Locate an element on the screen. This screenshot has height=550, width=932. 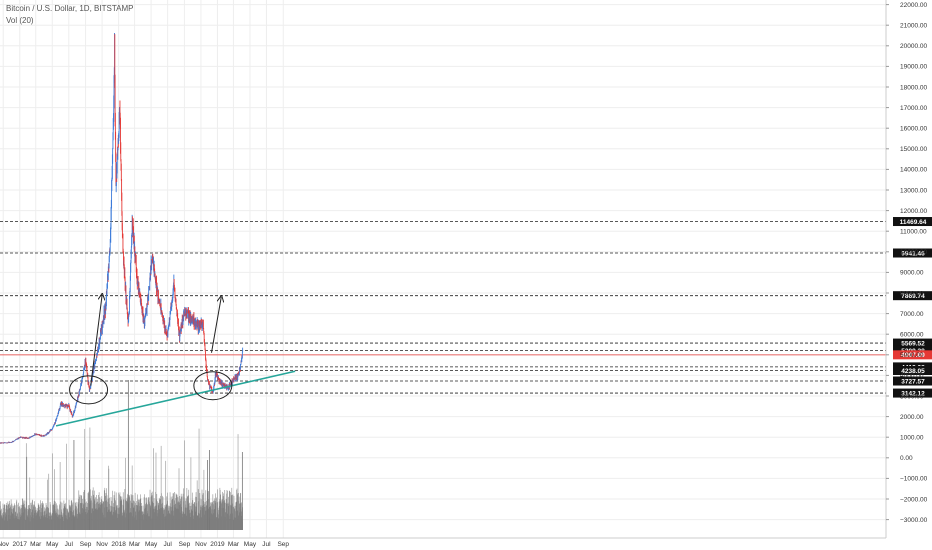
y-tick-label: 18000.00 is located at coordinates (913, 87).